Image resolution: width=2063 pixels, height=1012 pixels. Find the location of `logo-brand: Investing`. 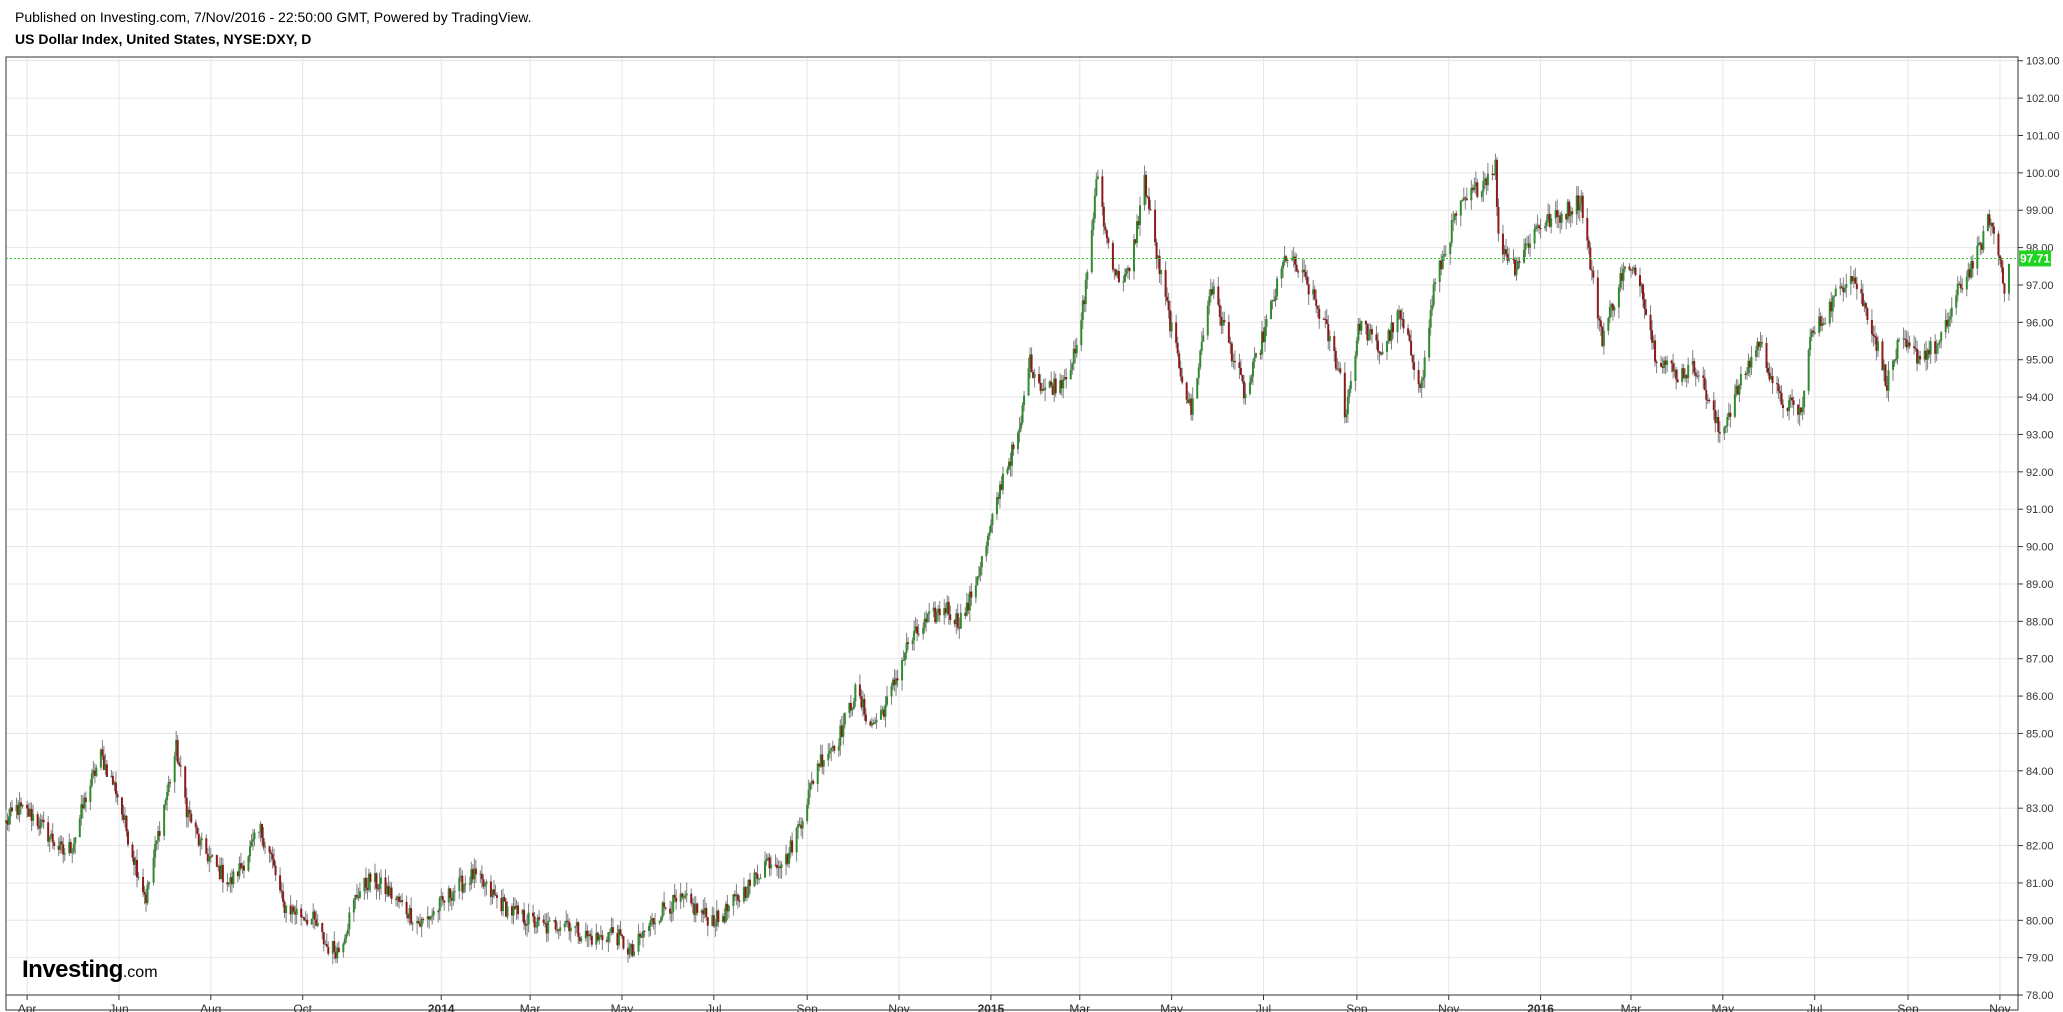

logo-brand: Investing is located at coordinates (72, 969).